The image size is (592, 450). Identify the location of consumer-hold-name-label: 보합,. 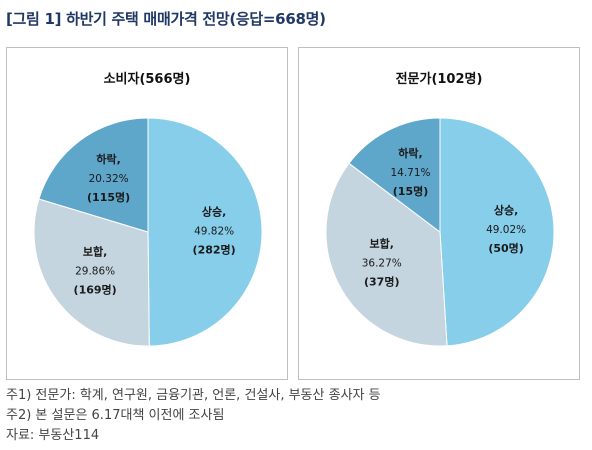
(95, 252).